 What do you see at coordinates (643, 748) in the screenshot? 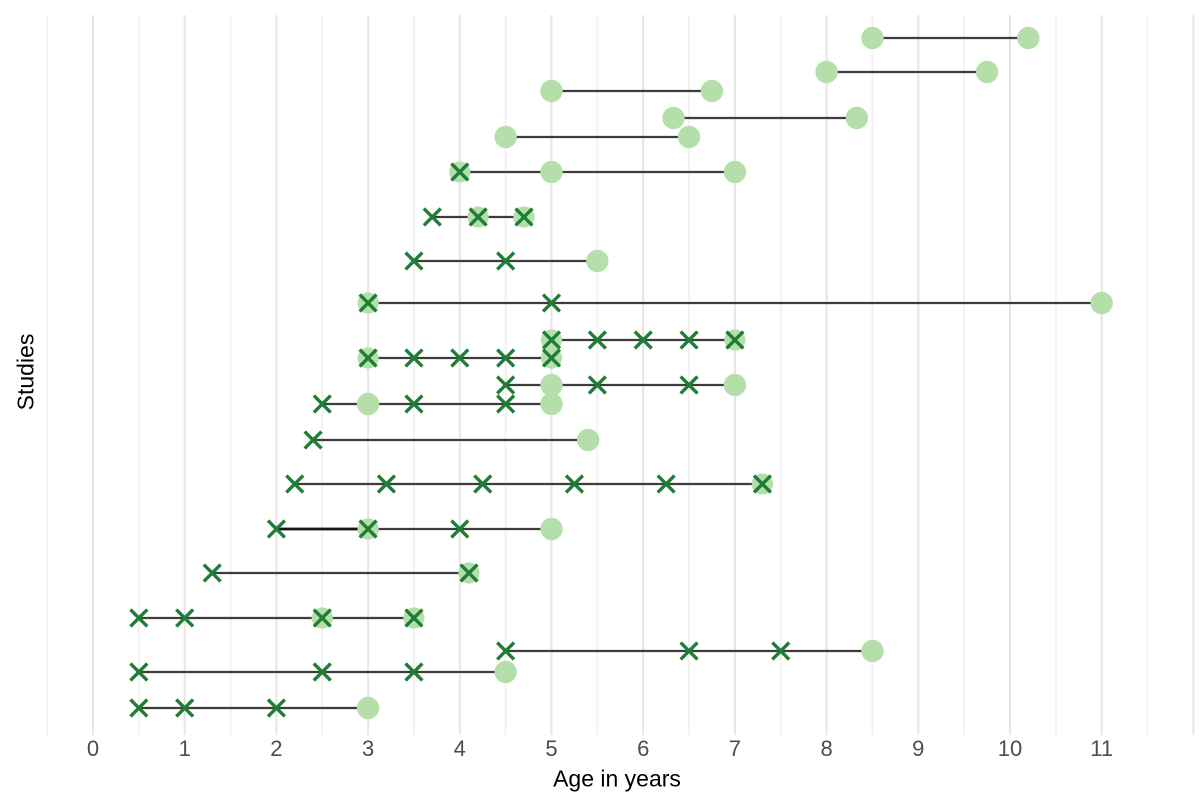
I see `x-tick-label: 6` at bounding box center [643, 748].